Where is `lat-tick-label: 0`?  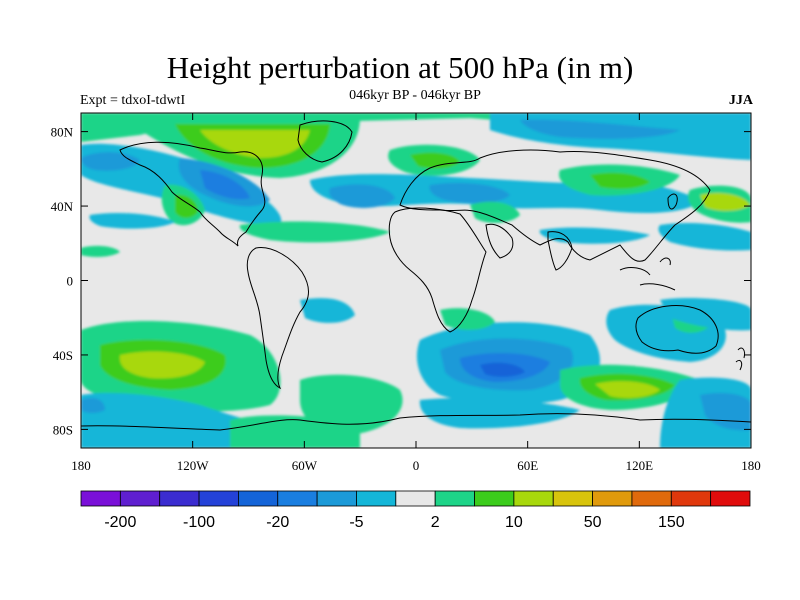 lat-tick-label: 0 is located at coordinates (70, 281).